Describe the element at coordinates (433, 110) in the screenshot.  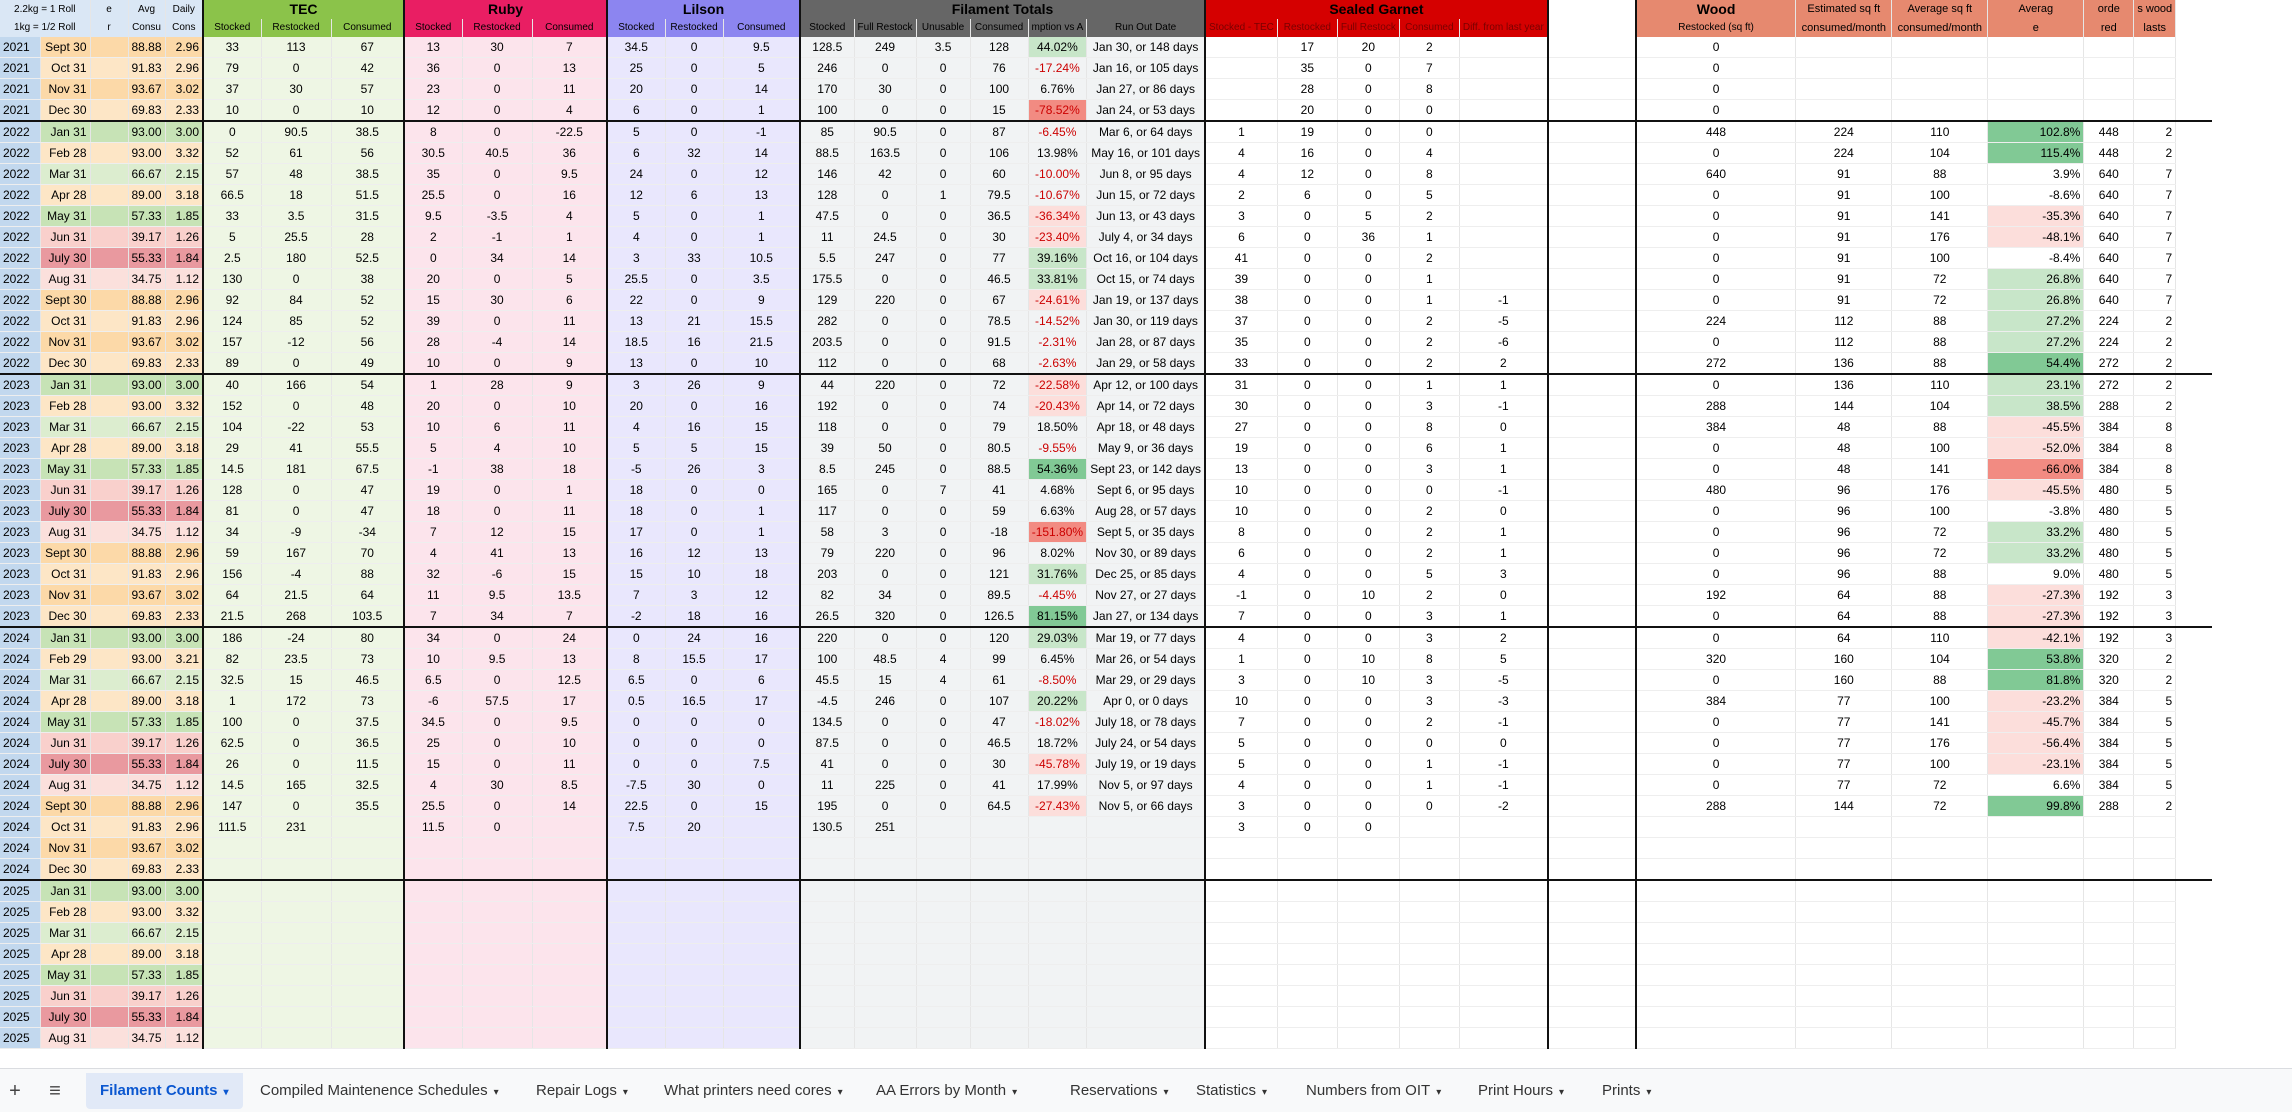
I see `ruby-cell: 12` at that location.